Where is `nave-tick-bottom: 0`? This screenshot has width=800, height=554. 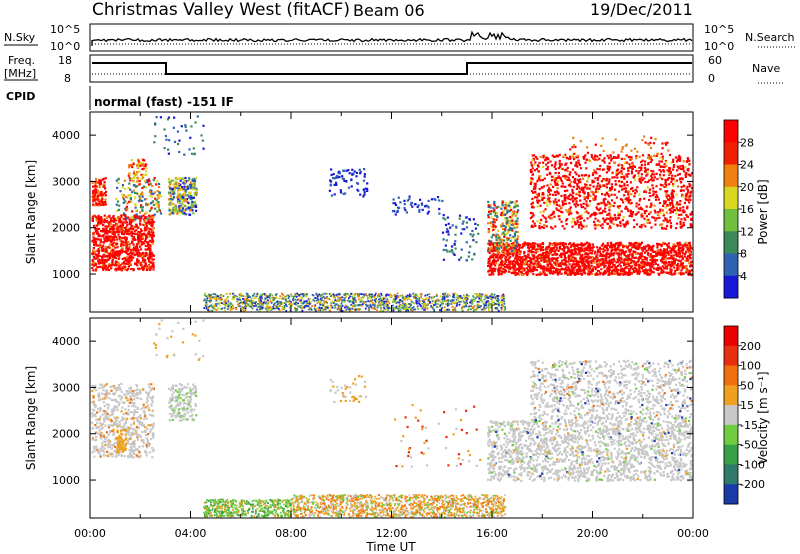 nave-tick-bottom: 0 is located at coordinates (711, 78).